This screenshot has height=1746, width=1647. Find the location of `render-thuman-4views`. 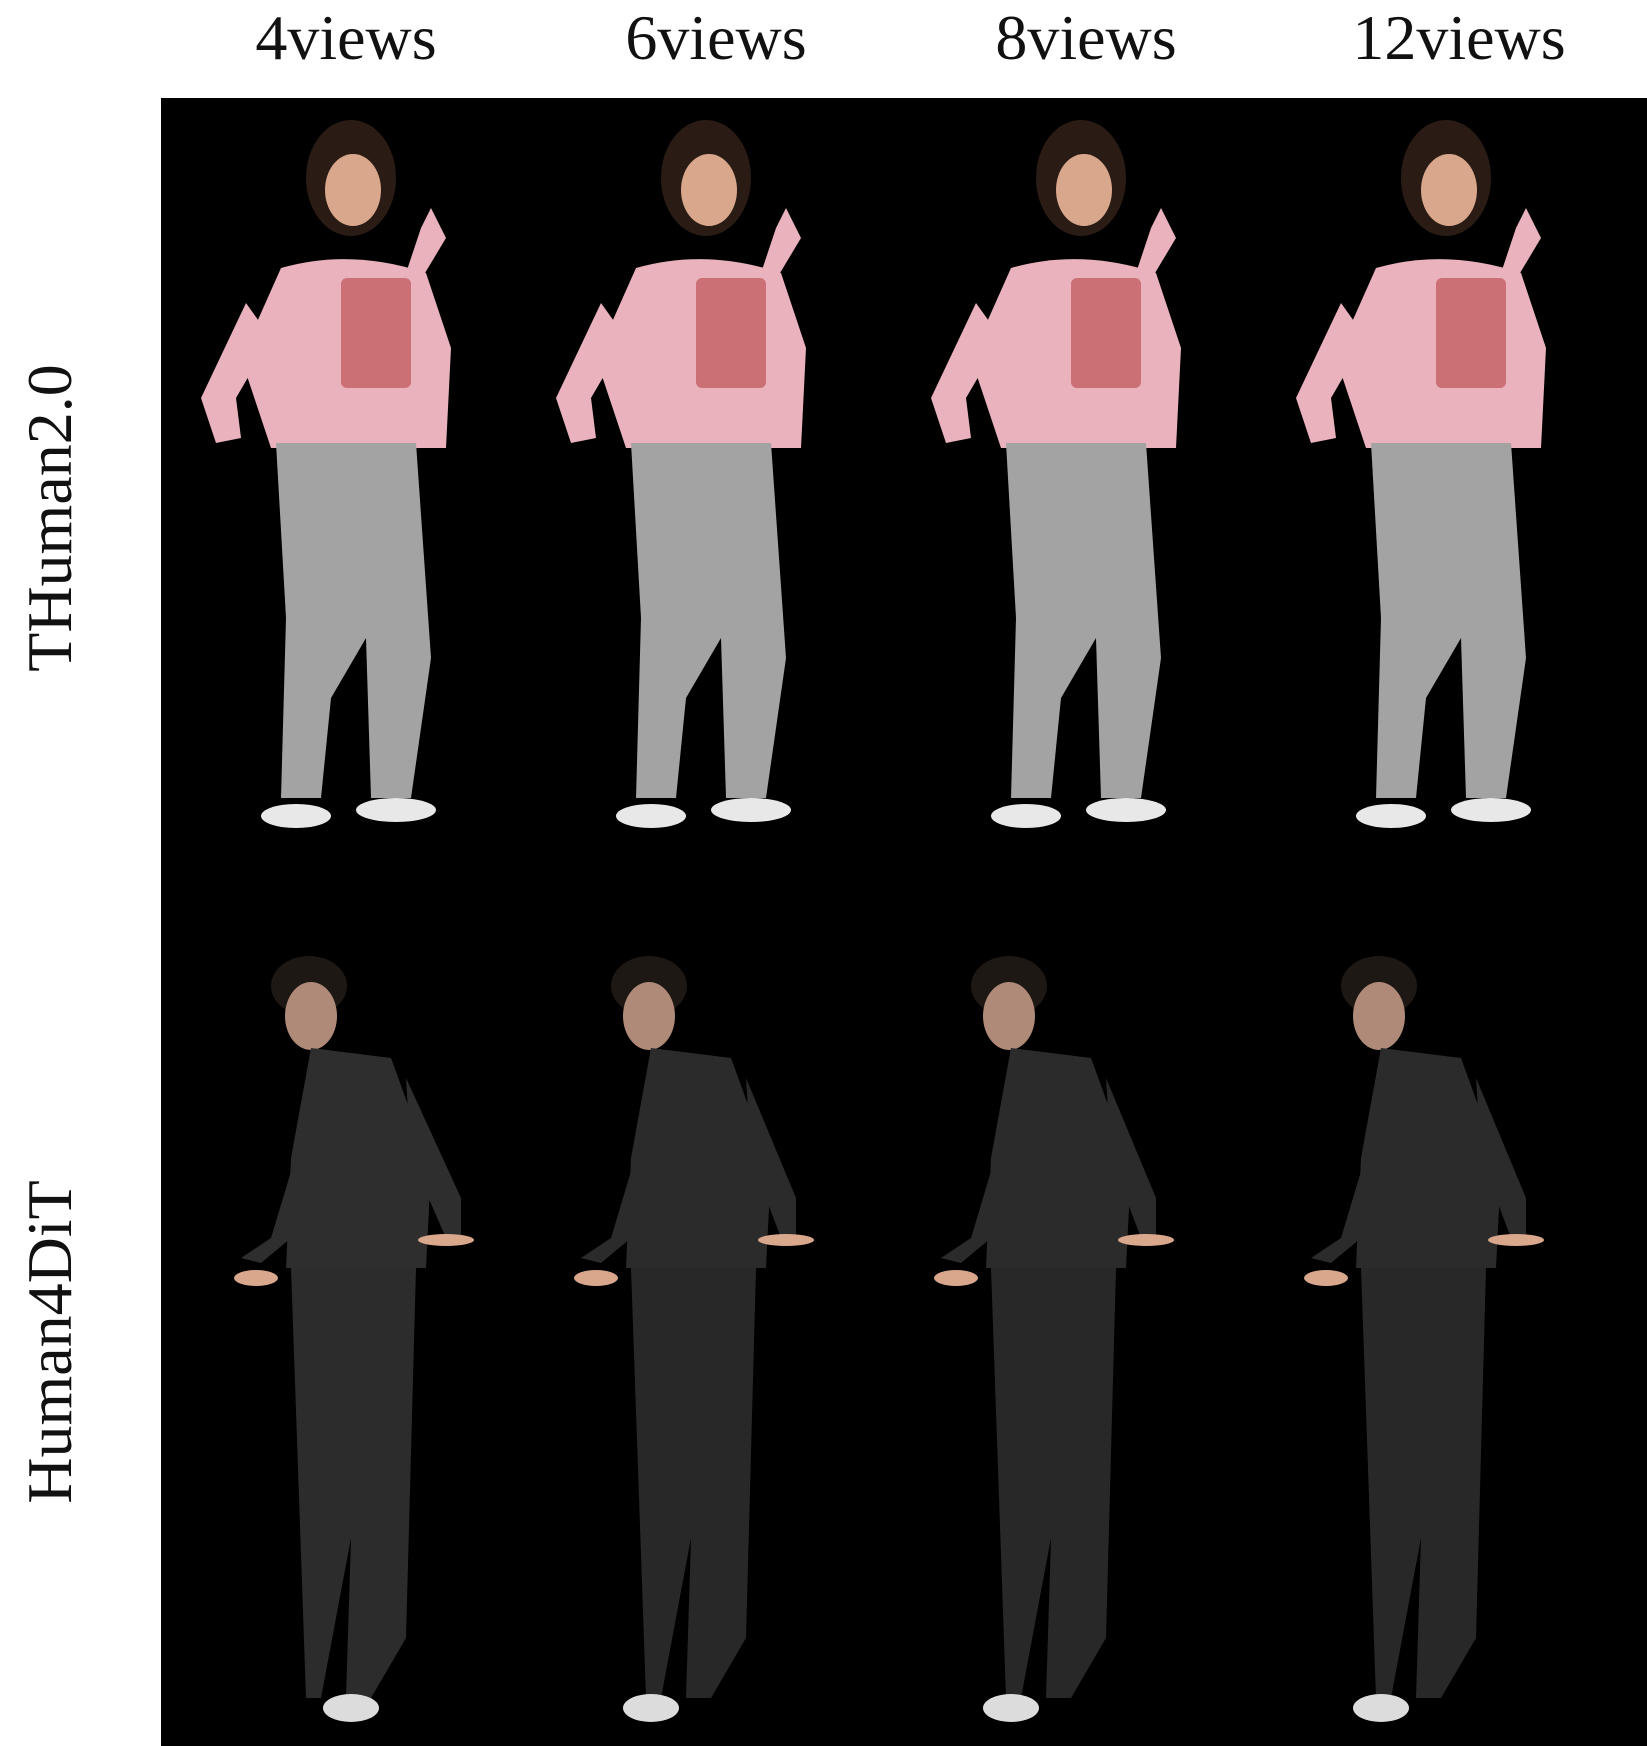

render-thuman-4views is located at coordinates (346, 518).